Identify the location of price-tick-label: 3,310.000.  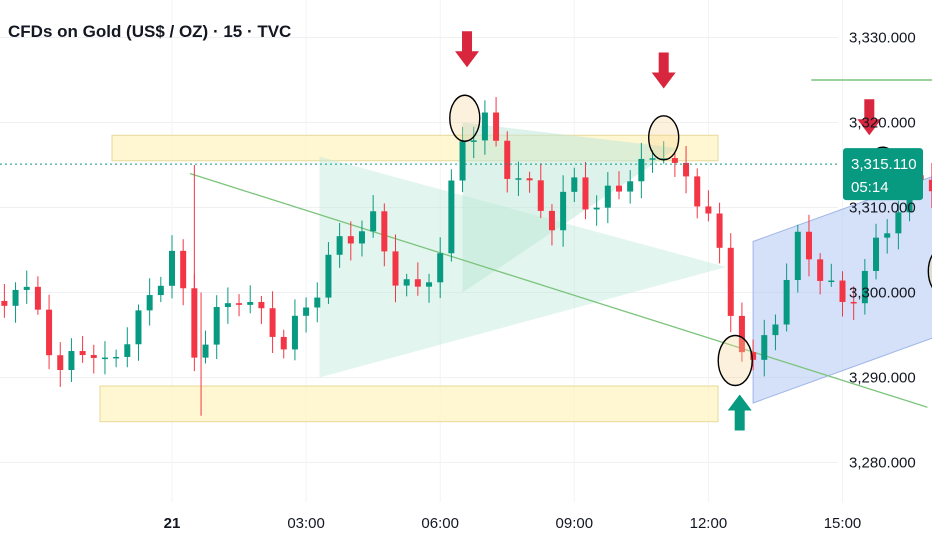
(882, 208).